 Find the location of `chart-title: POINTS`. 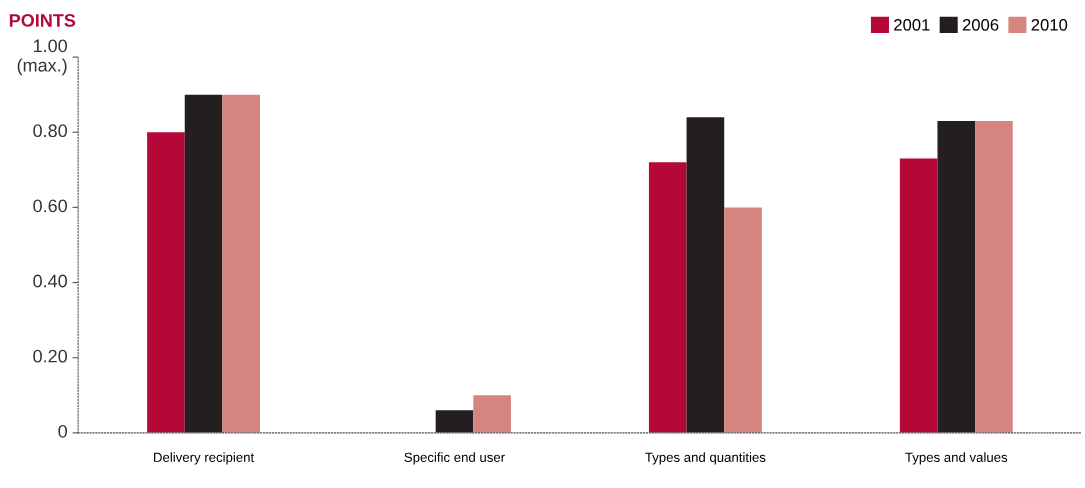

chart-title: POINTS is located at coordinates (42, 20).